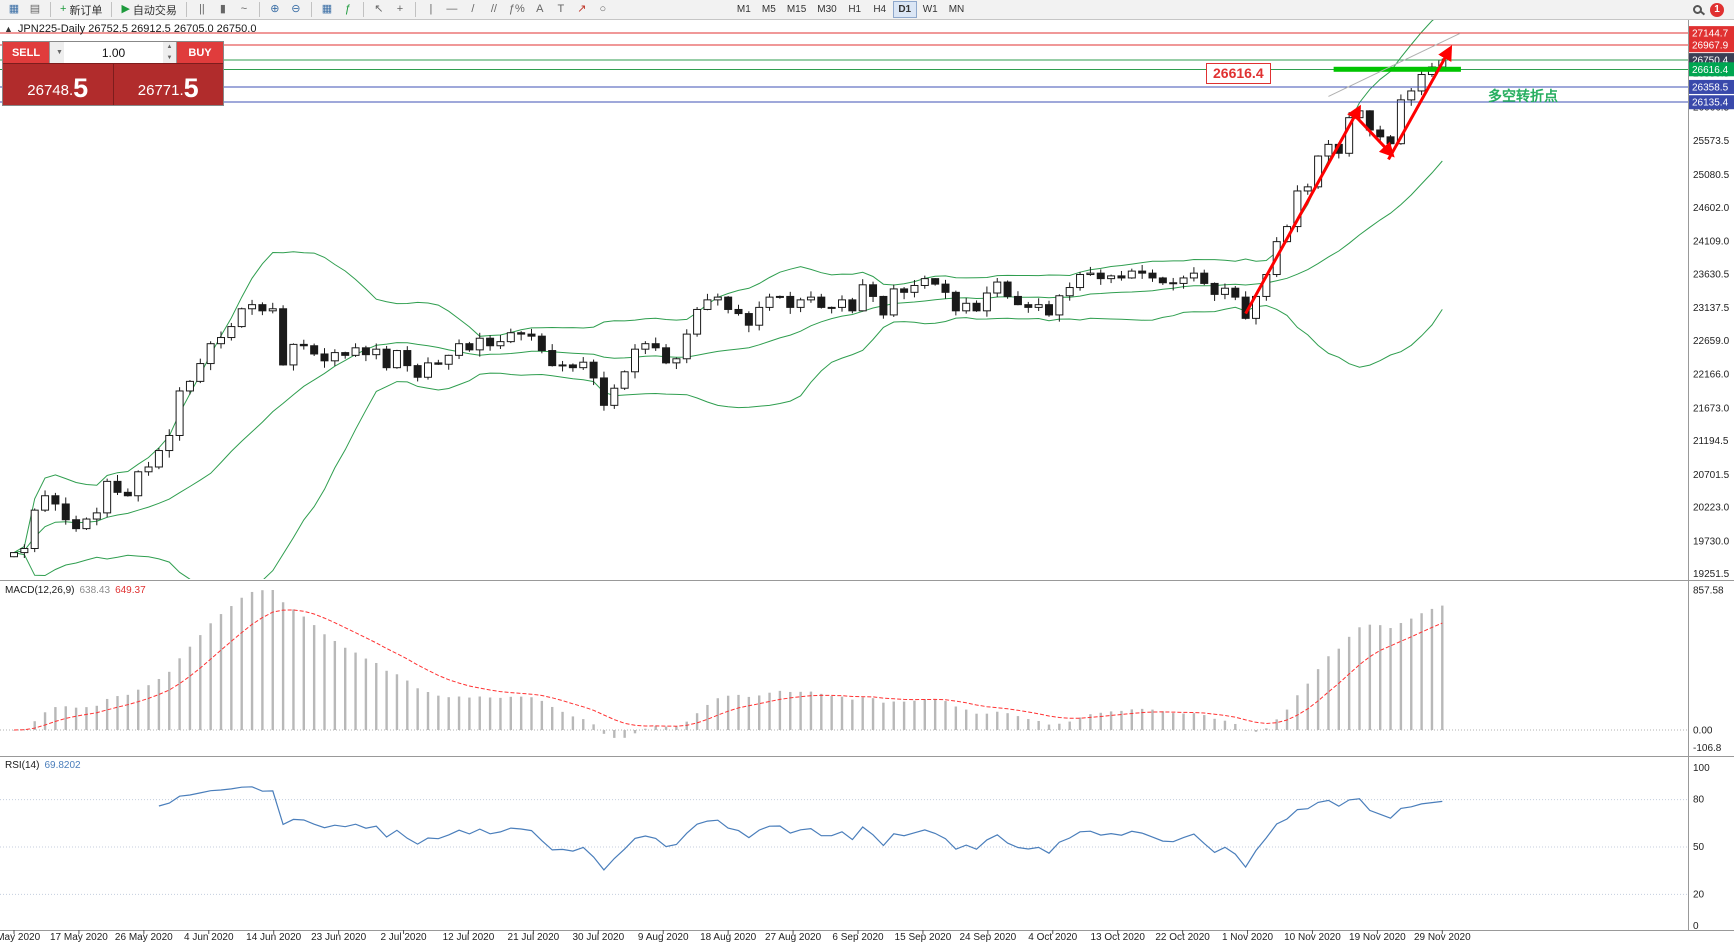 This screenshot has width=1734, height=942. I want to click on channel-button: //, so click(494, 10).